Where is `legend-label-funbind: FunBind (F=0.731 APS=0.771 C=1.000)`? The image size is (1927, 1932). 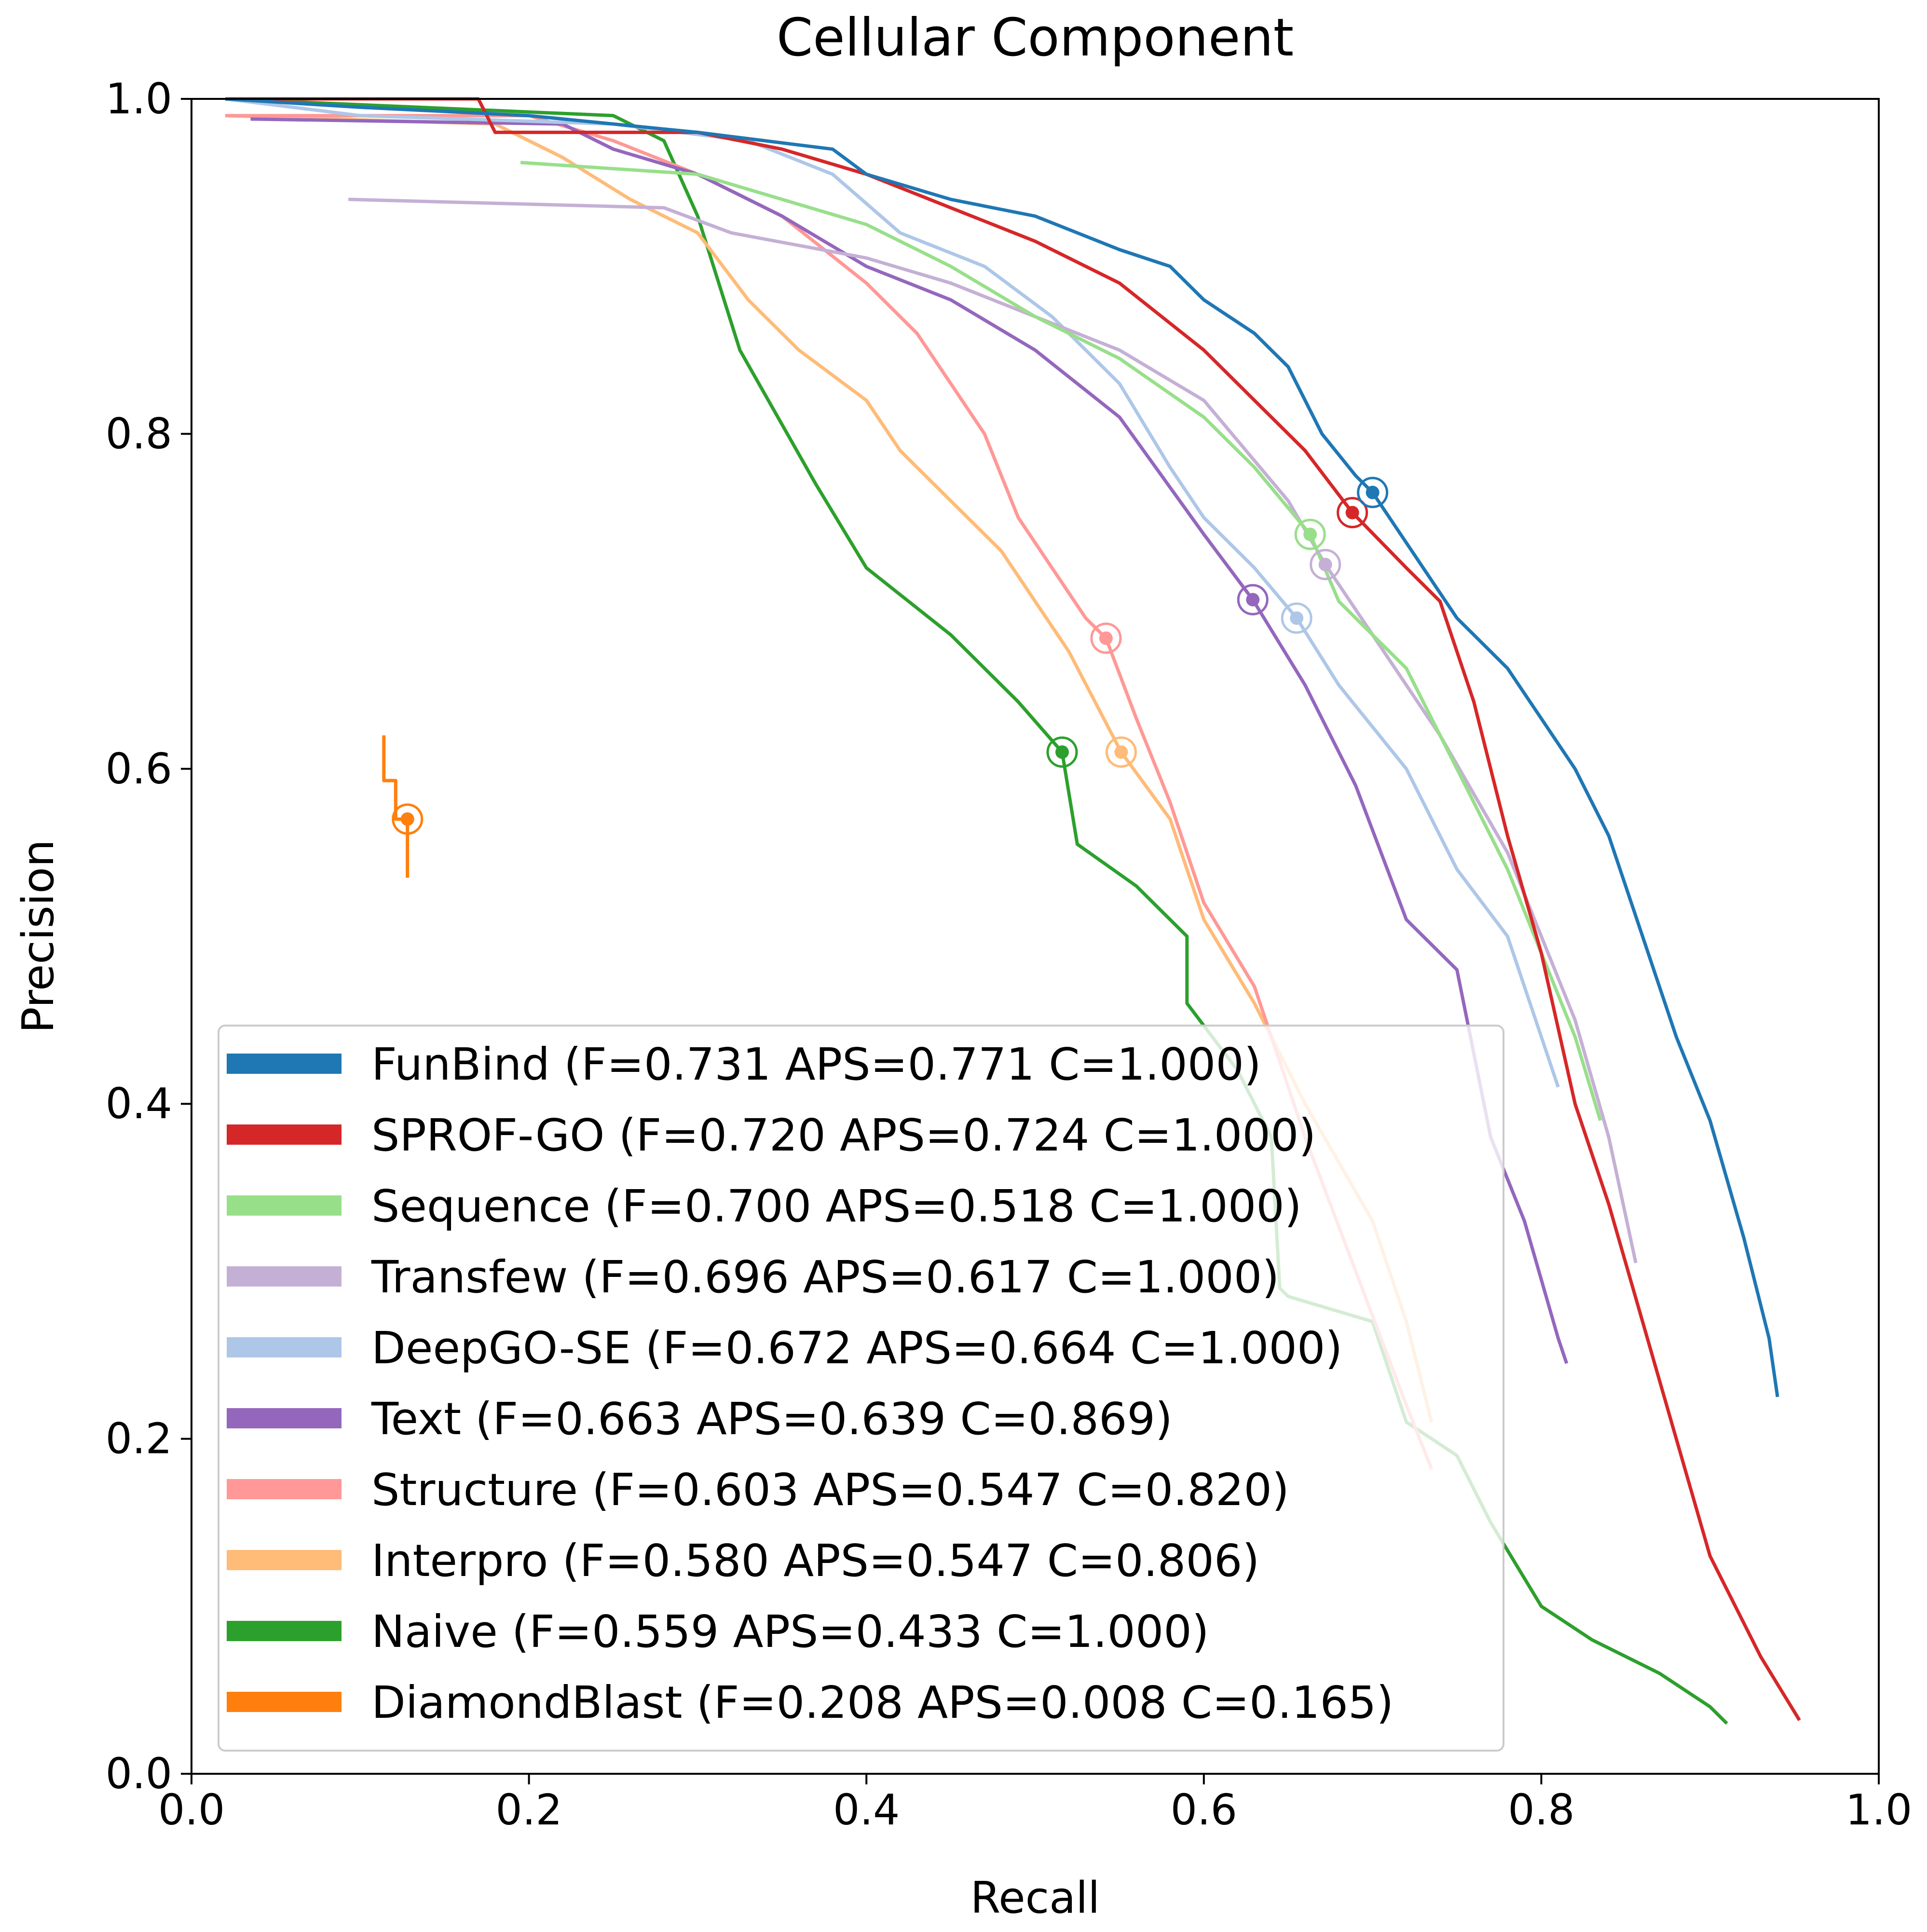 legend-label-funbind: FunBind (F=0.731 APS=0.771 C=1.000) is located at coordinates (816, 1065).